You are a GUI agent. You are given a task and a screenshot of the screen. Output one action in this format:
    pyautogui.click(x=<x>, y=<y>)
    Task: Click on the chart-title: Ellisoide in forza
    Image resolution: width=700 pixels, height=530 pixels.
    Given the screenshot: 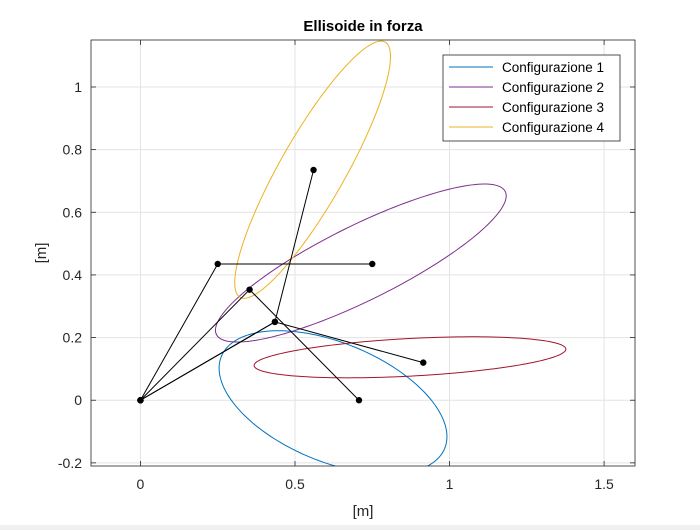 What is the action you would take?
    pyautogui.click(x=363, y=26)
    